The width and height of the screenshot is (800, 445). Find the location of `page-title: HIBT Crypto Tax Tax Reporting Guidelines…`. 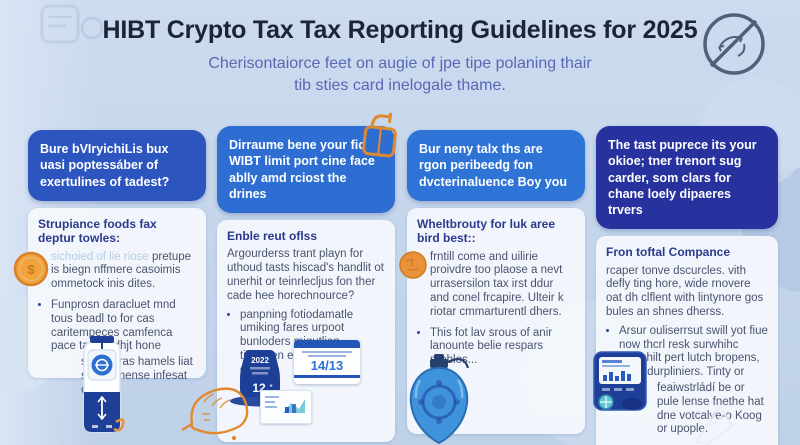

page-title: HIBT Crypto Tax Tax Reporting Guidelines… is located at coordinates (400, 30).